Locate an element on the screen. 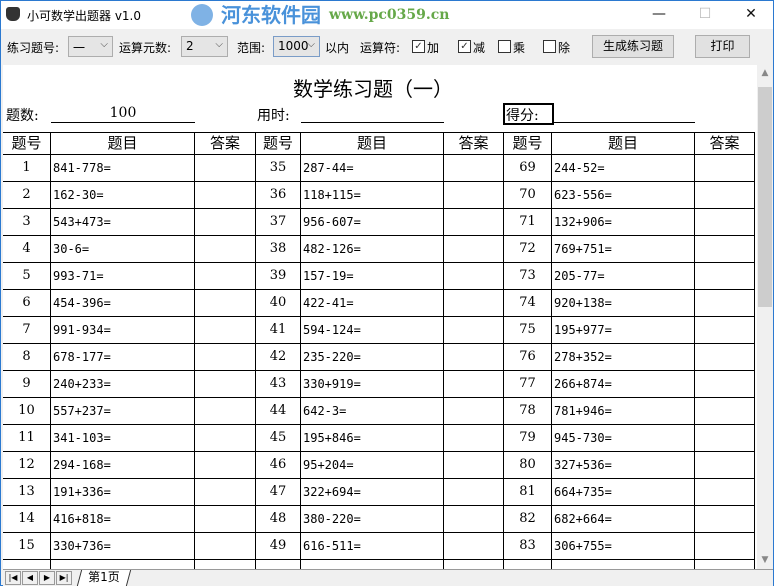 This screenshot has width=774, height=586. operator-checkbox-0: ✓ is located at coordinates (418, 46).